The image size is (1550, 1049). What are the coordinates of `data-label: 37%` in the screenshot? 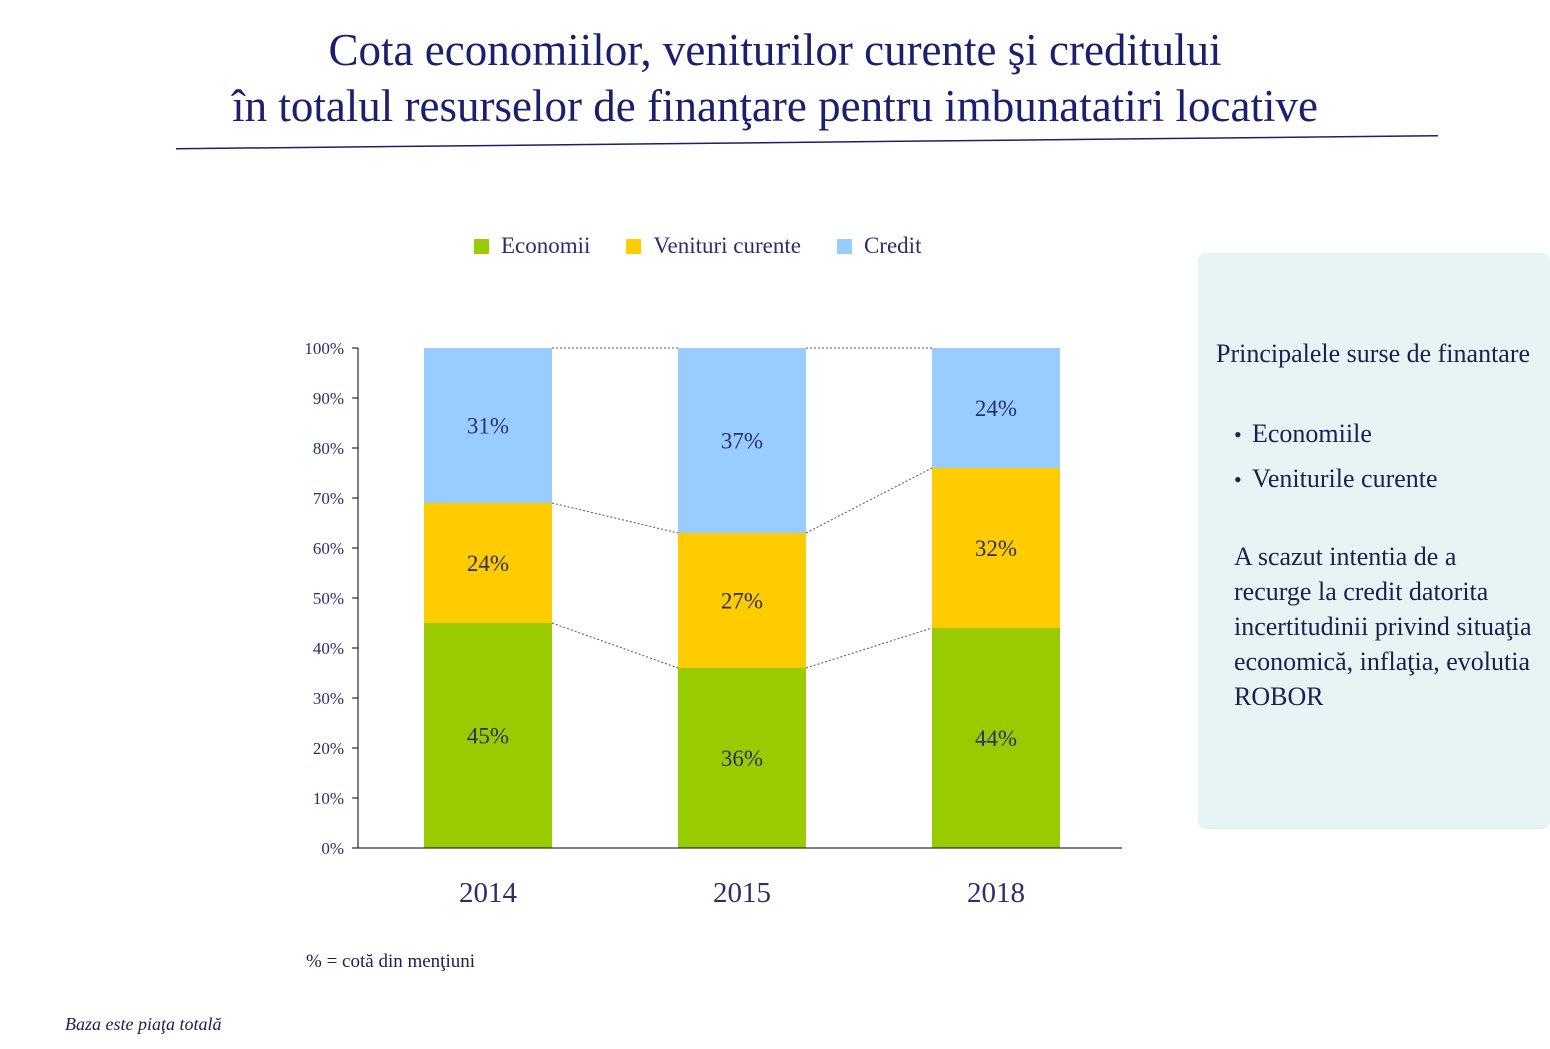 It's located at (742, 441).